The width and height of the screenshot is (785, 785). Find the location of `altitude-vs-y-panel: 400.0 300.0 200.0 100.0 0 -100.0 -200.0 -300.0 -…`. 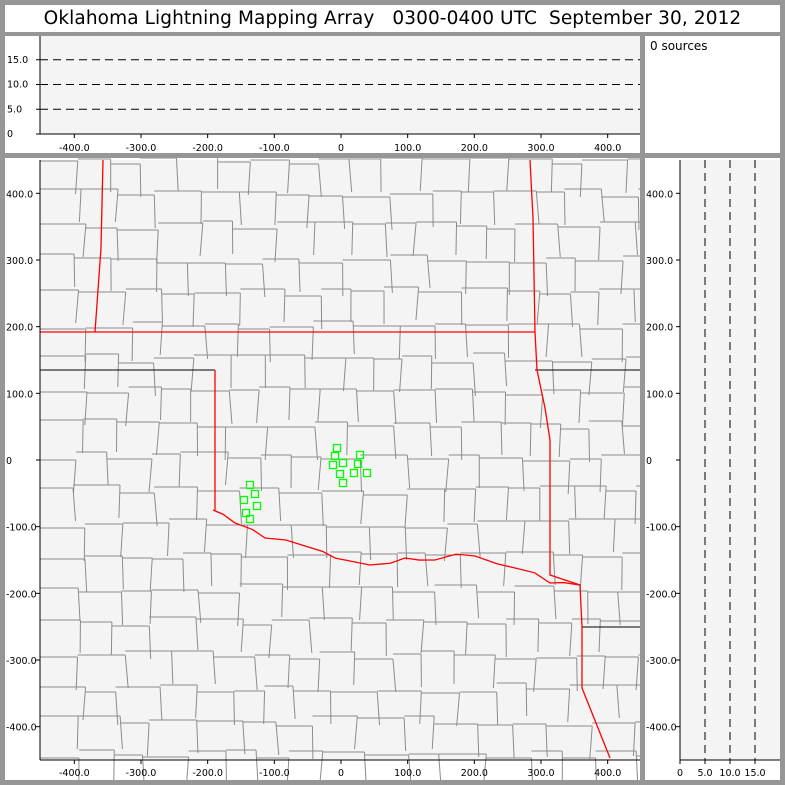

altitude-vs-y-panel: 400.0 300.0 200.0 100.0 0 -100.0 -200.0 -300.0 -… is located at coordinates (712, 469).